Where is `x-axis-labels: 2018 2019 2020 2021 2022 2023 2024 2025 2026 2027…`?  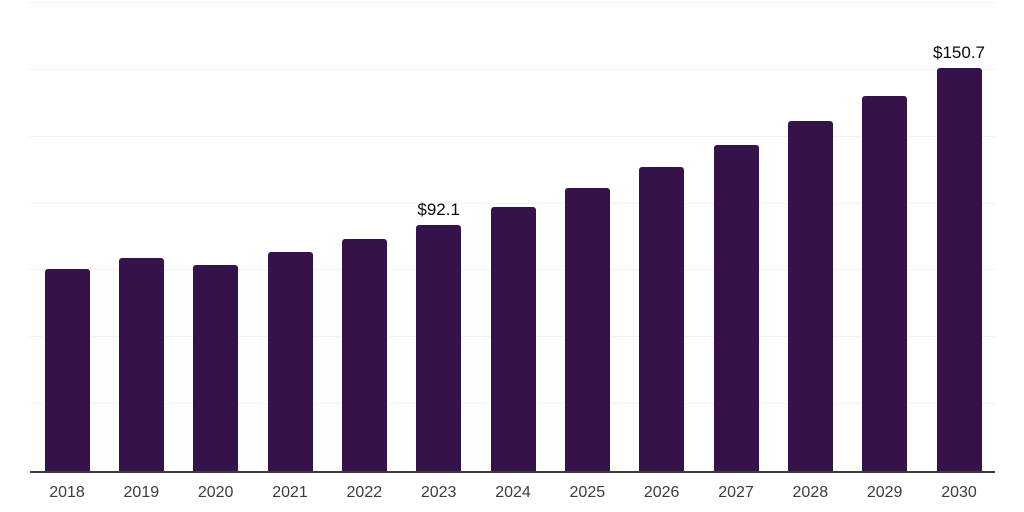
x-axis-labels: 2018 2019 2020 2021 2022 2023 2024 2025 2026 2027… is located at coordinates (512, 495).